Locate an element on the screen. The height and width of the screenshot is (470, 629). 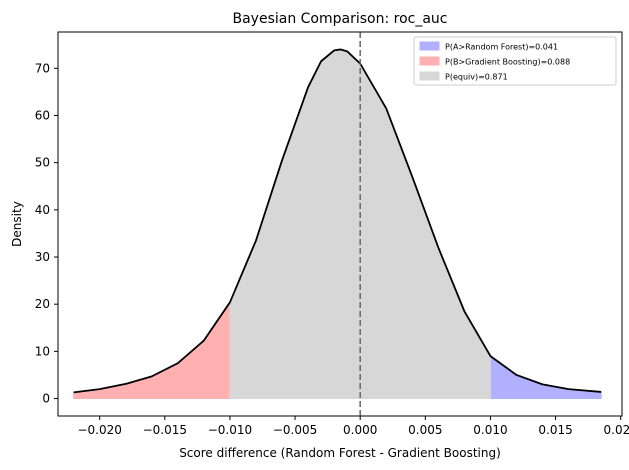
y-tick-label: 40 is located at coordinates (42, 210).